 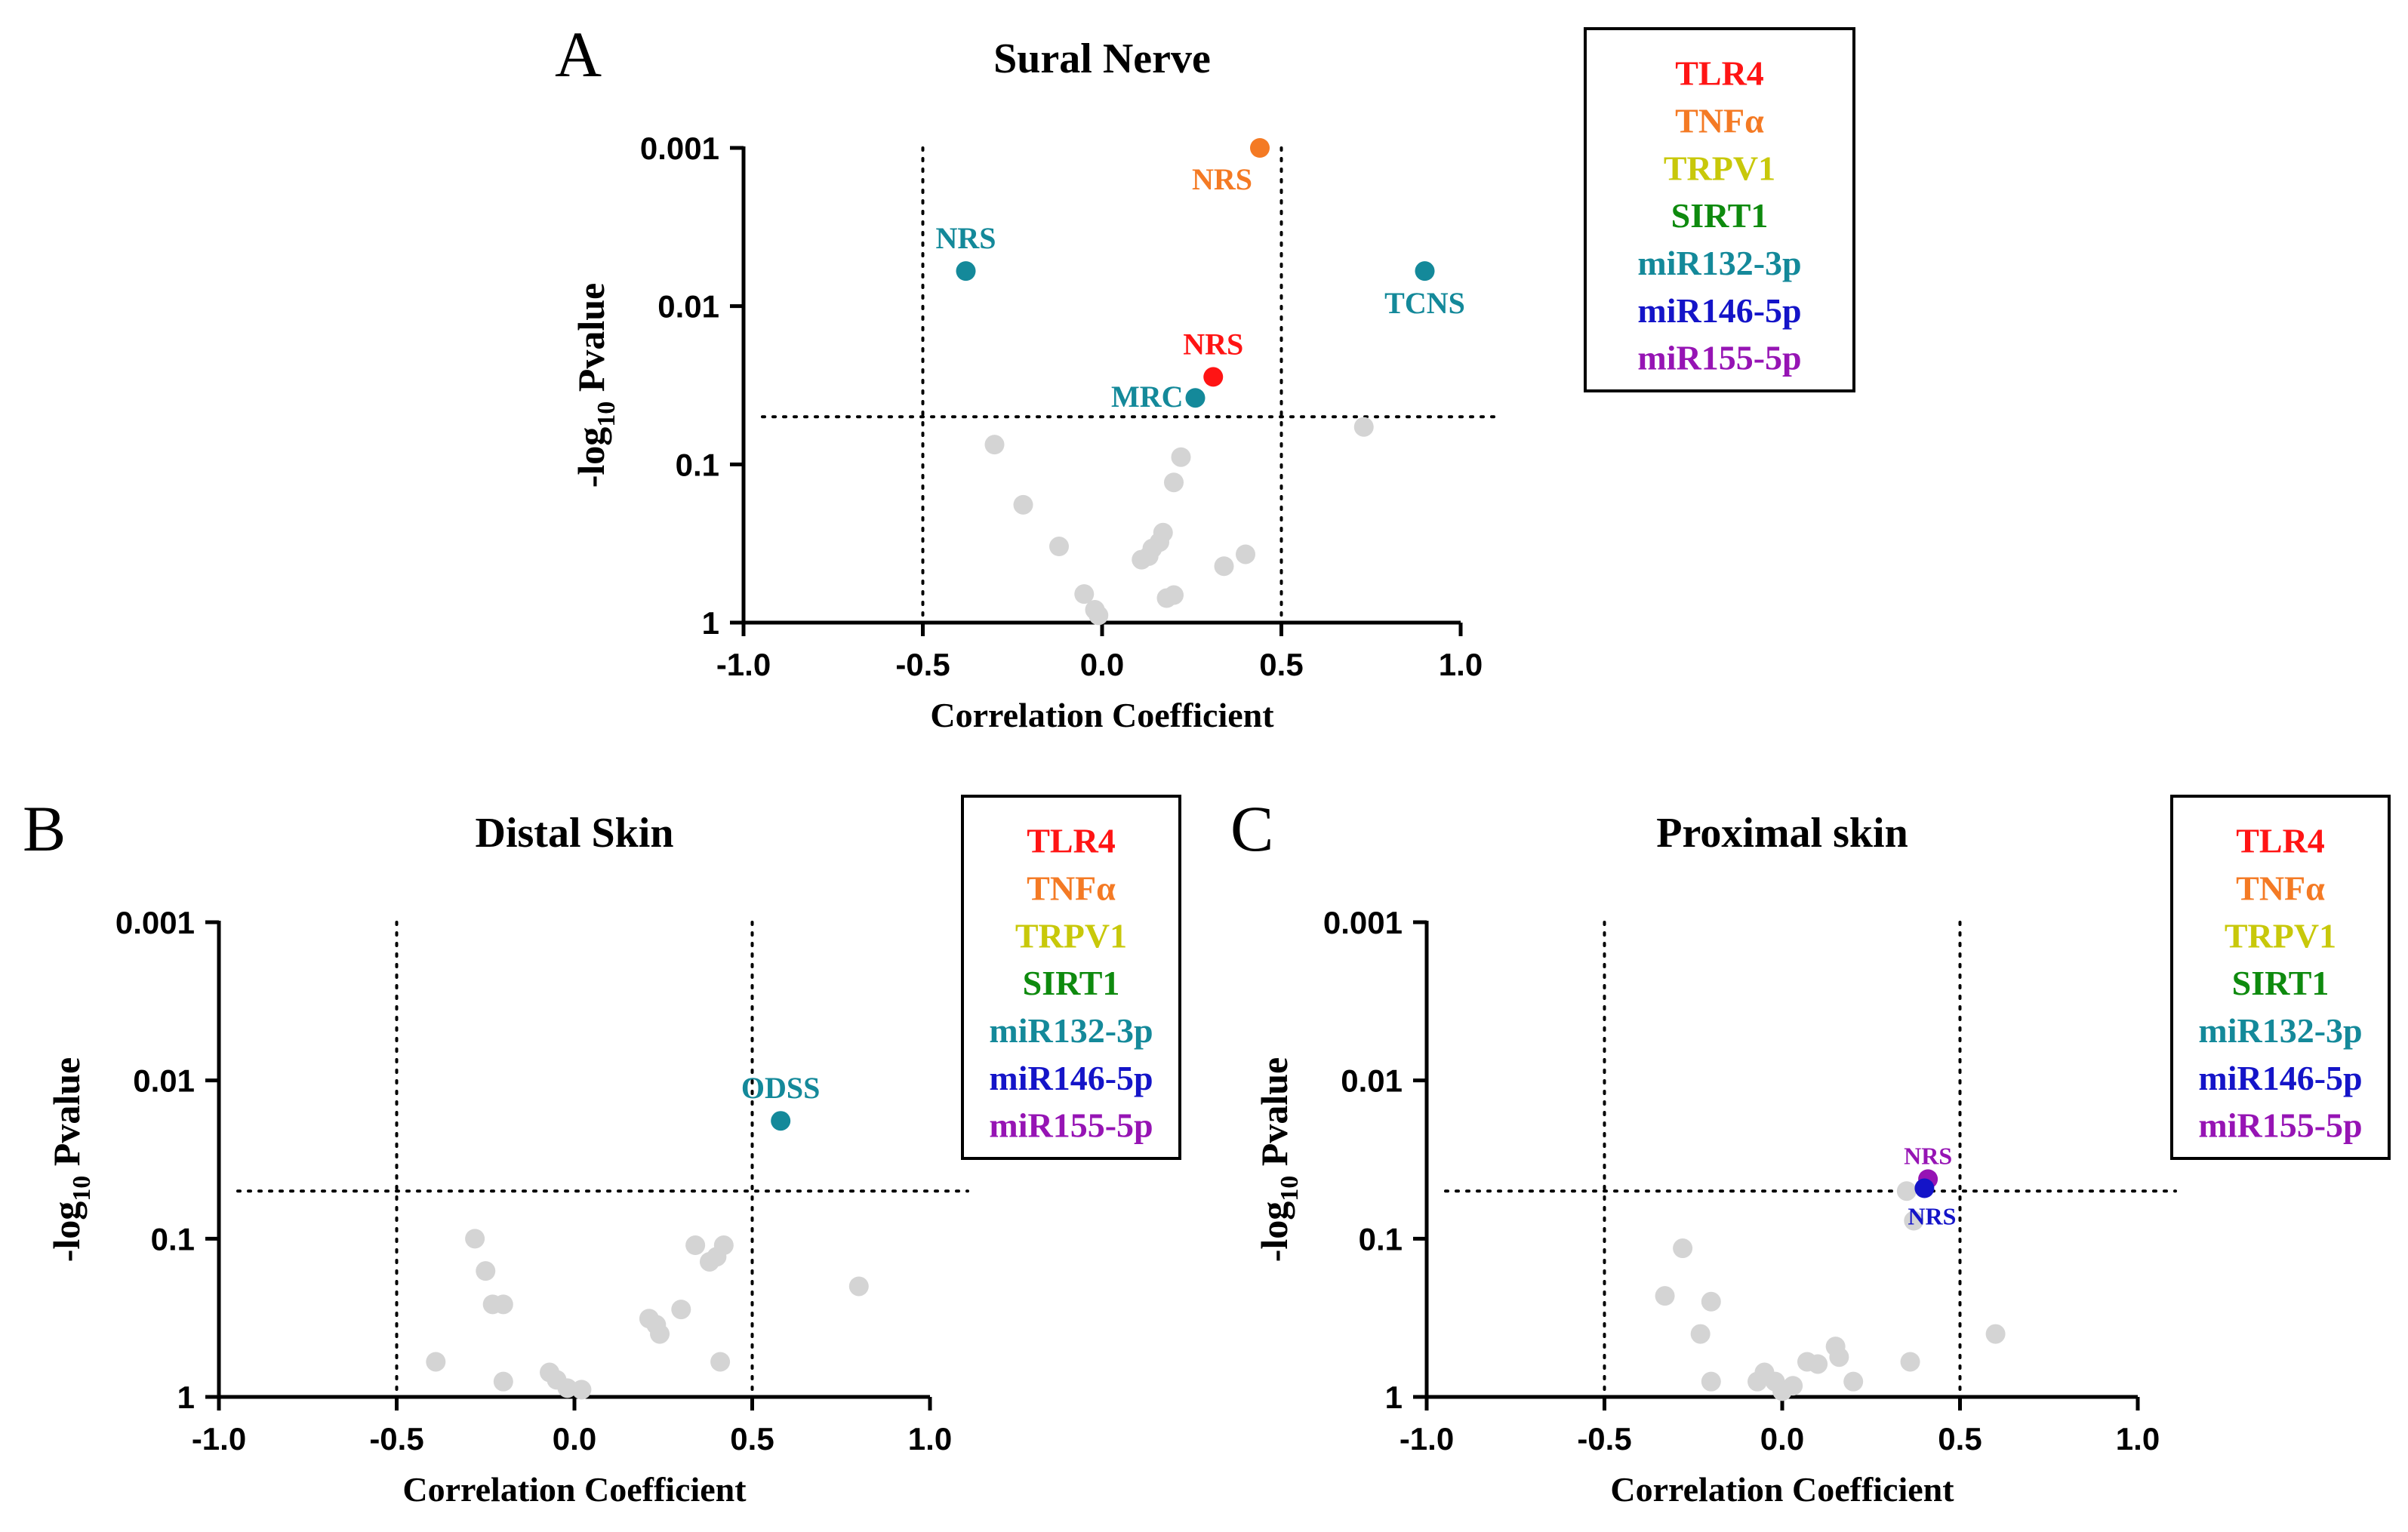 I want to click on panel-letter: C, so click(x=1251, y=828).